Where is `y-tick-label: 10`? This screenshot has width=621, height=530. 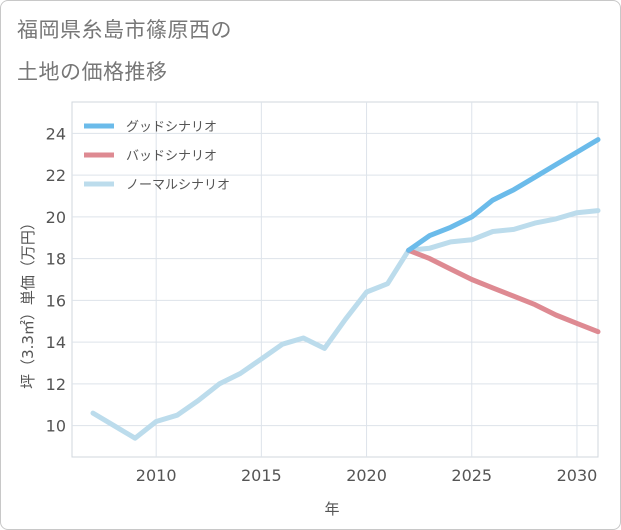 y-tick-label: 10 is located at coordinates (56, 426).